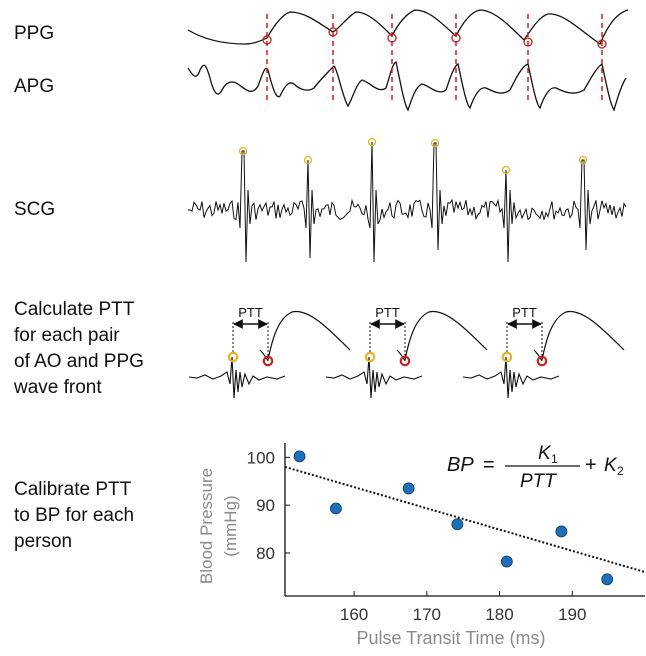 Image resolution: width=646 pixels, height=656 pixels. I want to click on step-calculate-ptt-line: of AO and PPG, so click(79, 361).